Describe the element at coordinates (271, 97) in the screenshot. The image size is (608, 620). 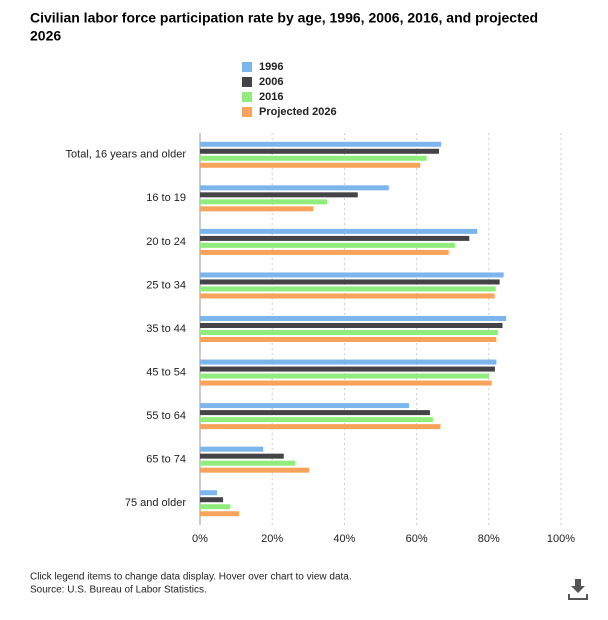
I see `legend-label: 2016` at that location.